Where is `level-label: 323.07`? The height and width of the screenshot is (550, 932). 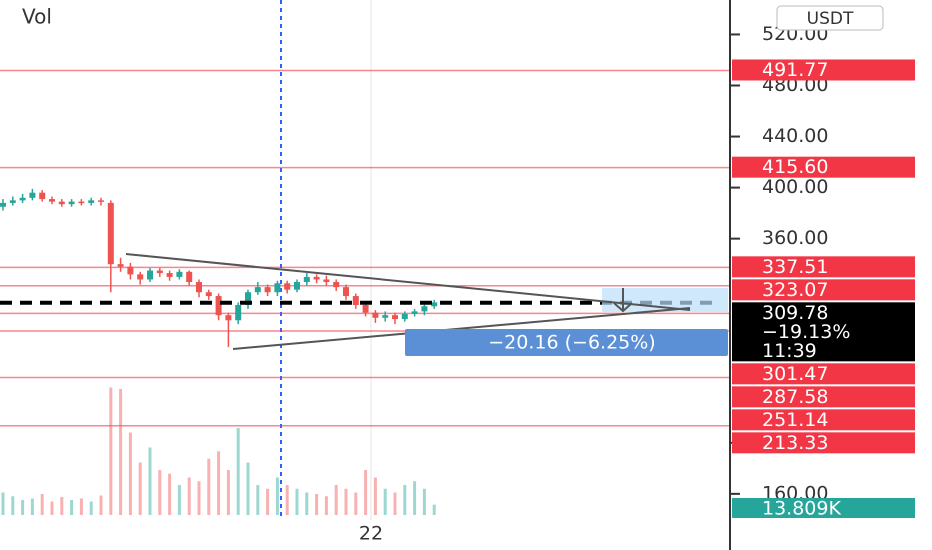 level-label: 323.07 is located at coordinates (795, 290).